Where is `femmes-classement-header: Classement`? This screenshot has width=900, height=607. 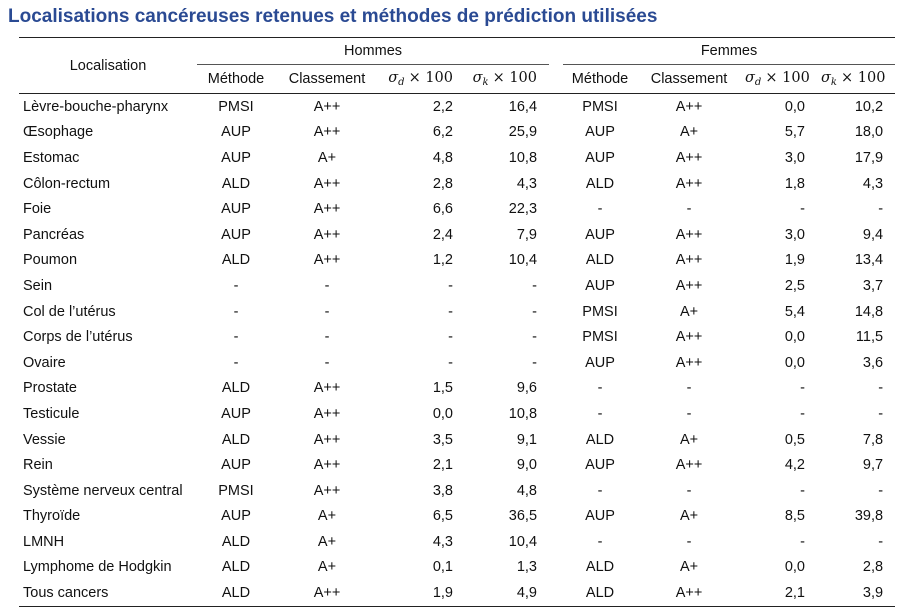 femmes-classement-header: Classement is located at coordinates (689, 79).